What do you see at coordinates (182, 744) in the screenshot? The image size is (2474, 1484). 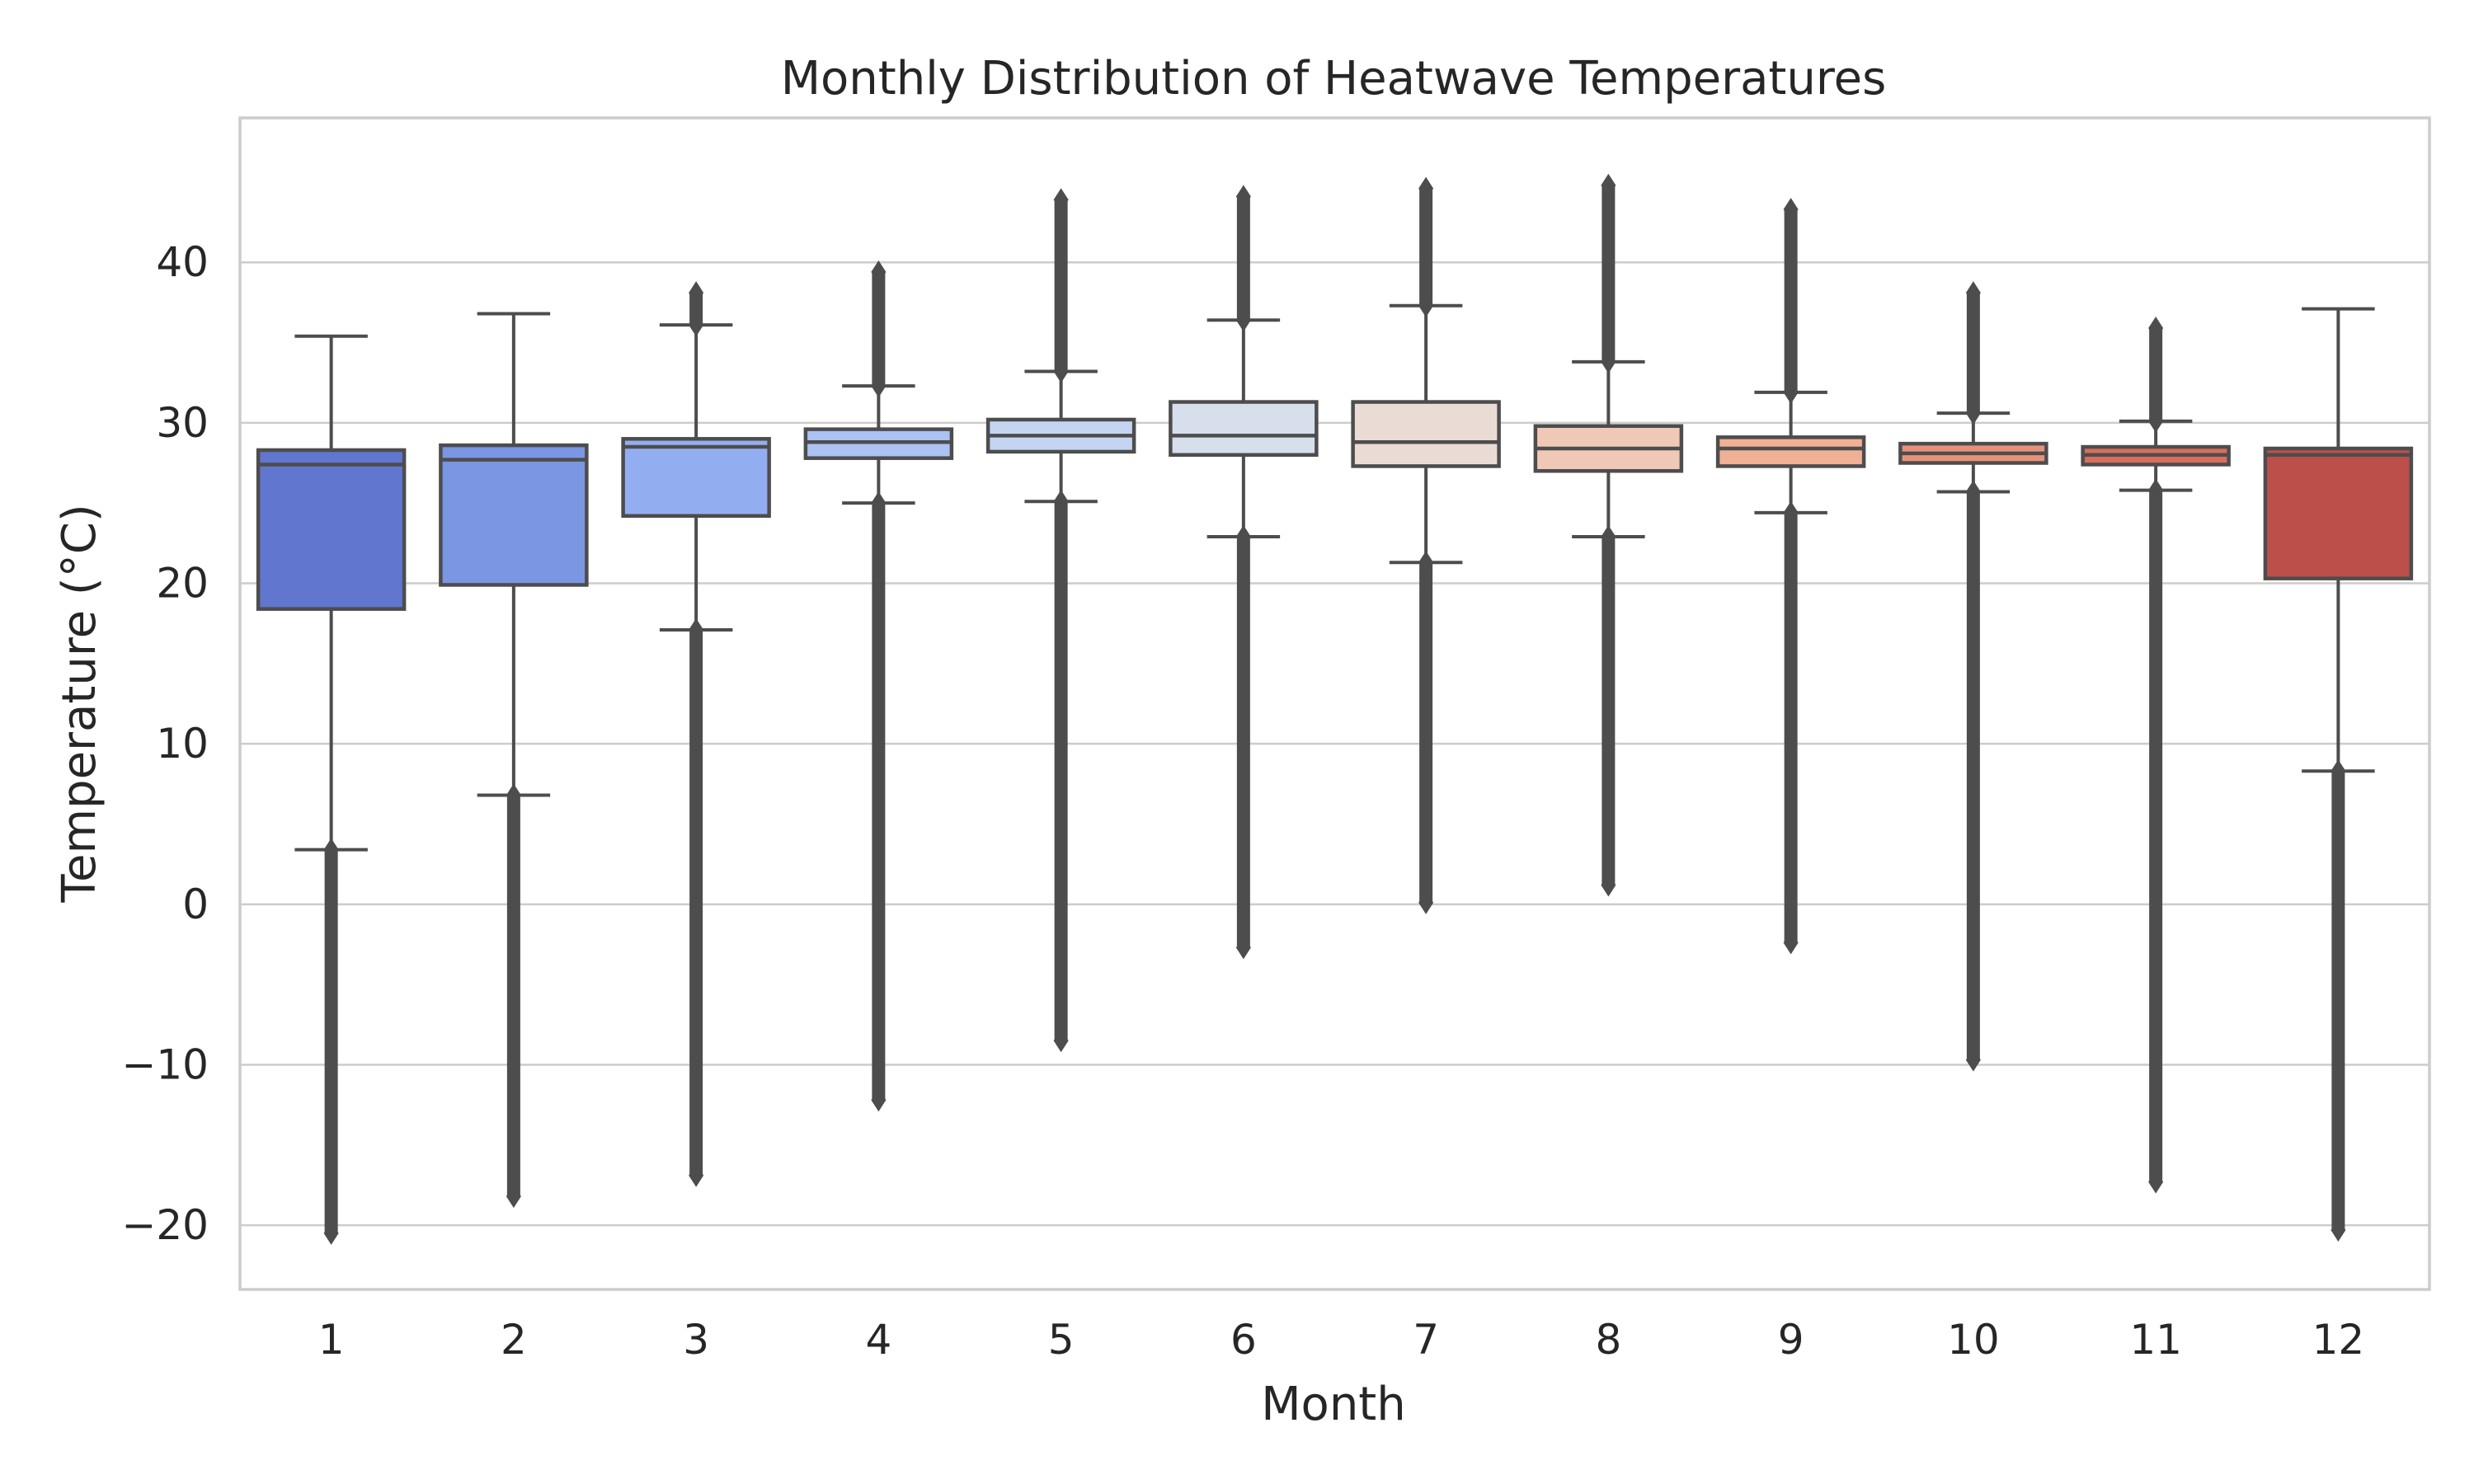 I see `y-tick-label: 10` at bounding box center [182, 744].